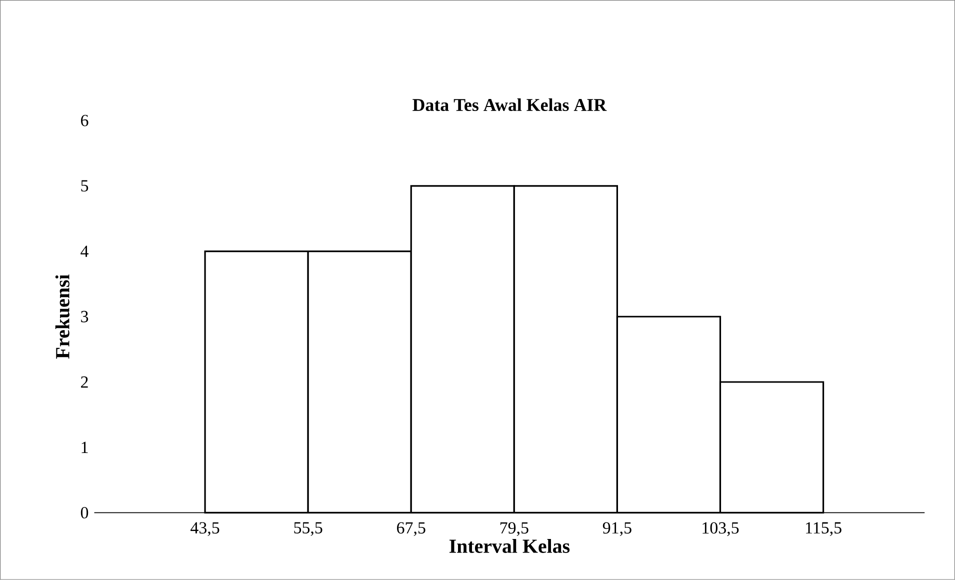 The width and height of the screenshot is (955, 580). What do you see at coordinates (308, 529) in the screenshot?
I see `x-tick-label: 55,5` at bounding box center [308, 529].